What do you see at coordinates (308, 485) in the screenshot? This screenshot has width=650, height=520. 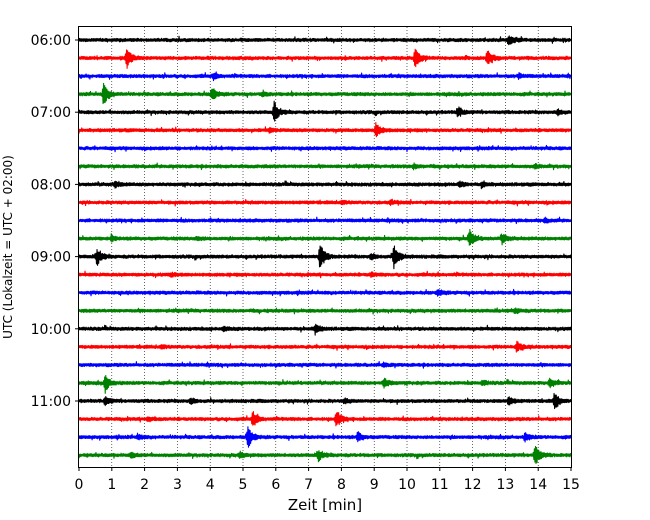 I see `x-tick-label: 7` at bounding box center [308, 485].